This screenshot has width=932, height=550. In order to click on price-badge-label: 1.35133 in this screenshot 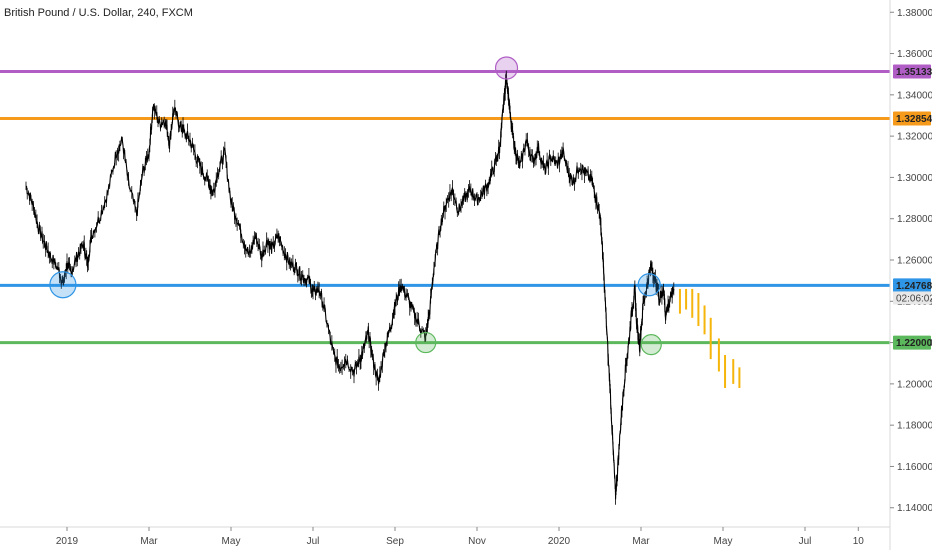, I will do `click(914, 72)`.